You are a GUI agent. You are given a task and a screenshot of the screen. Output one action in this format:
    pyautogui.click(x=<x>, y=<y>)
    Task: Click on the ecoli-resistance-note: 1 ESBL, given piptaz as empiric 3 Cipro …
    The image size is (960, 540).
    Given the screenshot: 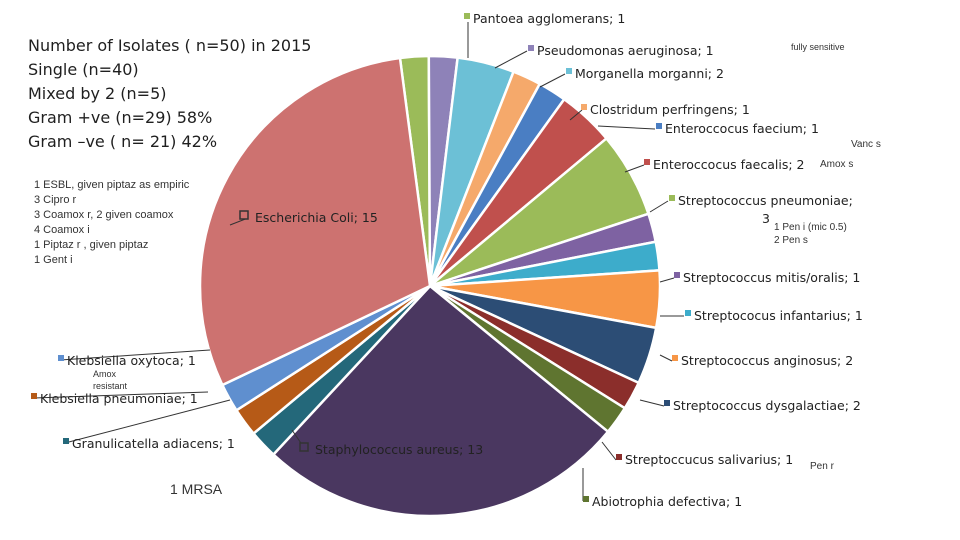 What is the action you would take?
    pyautogui.click(x=111, y=223)
    